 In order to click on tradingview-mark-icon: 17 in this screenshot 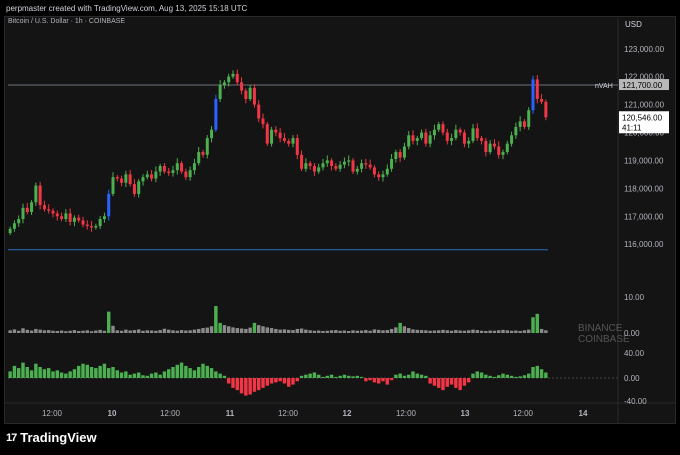, I will do `click(11, 437)`.